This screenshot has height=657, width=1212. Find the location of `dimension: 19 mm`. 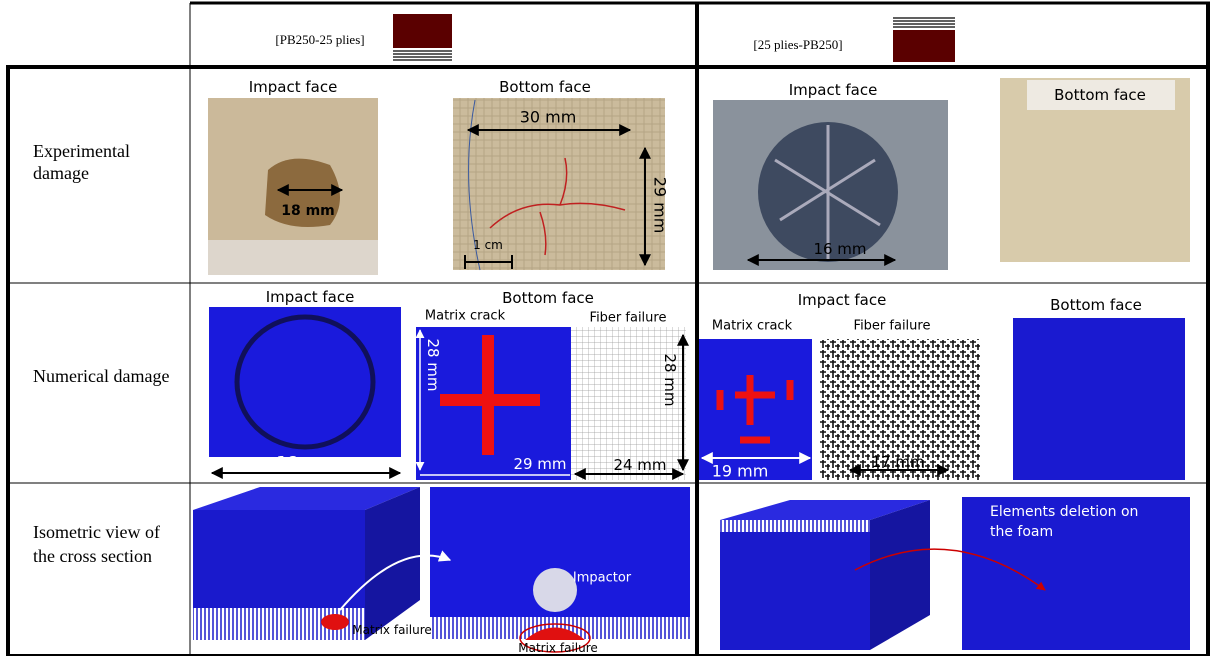

dimension: 19 mm is located at coordinates (740, 471).